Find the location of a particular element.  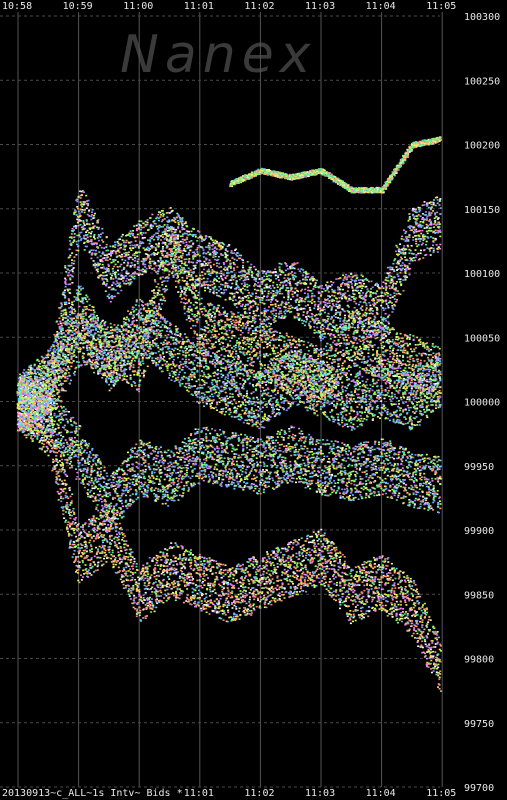

watermark-text: Nanex is located at coordinates (218, 55).